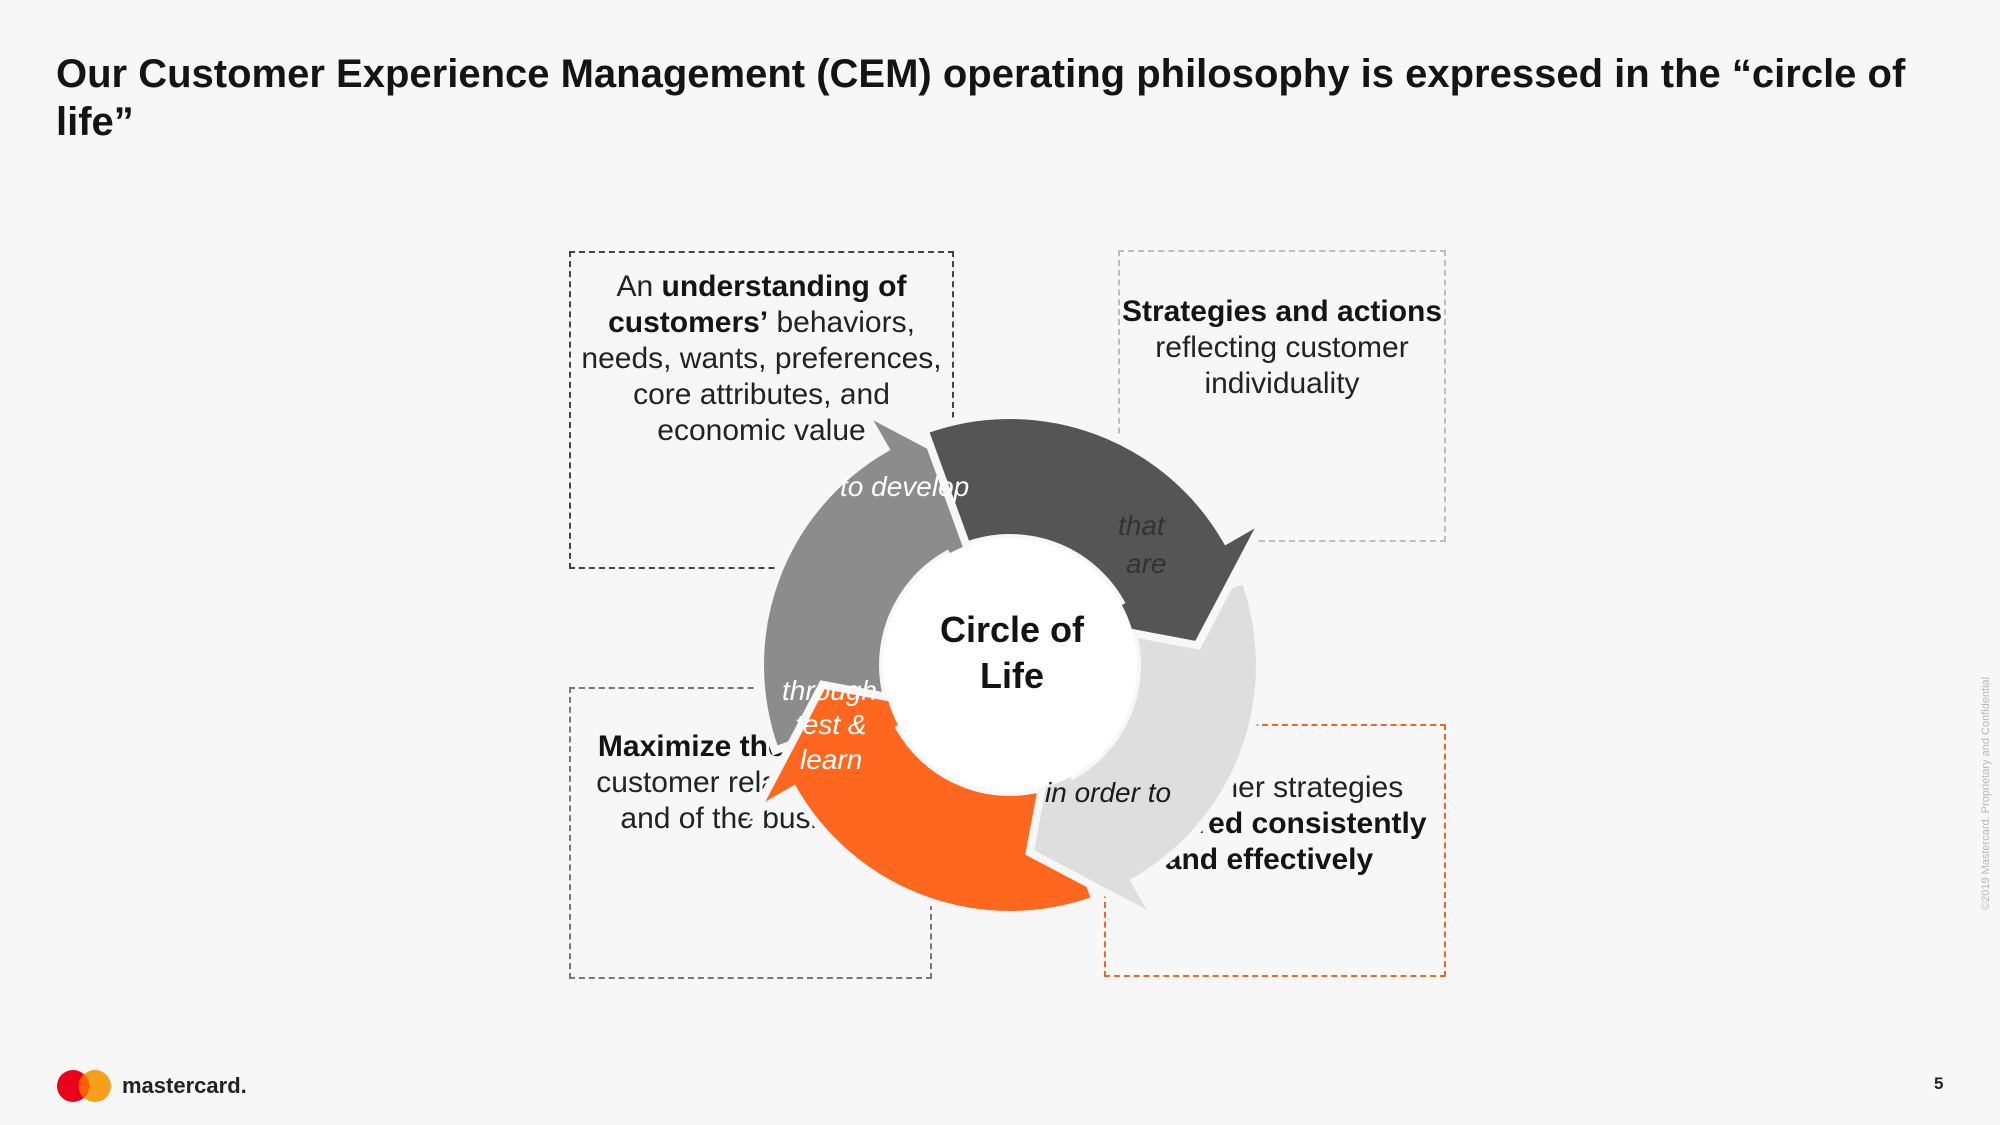 Image resolution: width=2000 pixels, height=1125 pixels. I want to click on test-label: test &, so click(831, 724).